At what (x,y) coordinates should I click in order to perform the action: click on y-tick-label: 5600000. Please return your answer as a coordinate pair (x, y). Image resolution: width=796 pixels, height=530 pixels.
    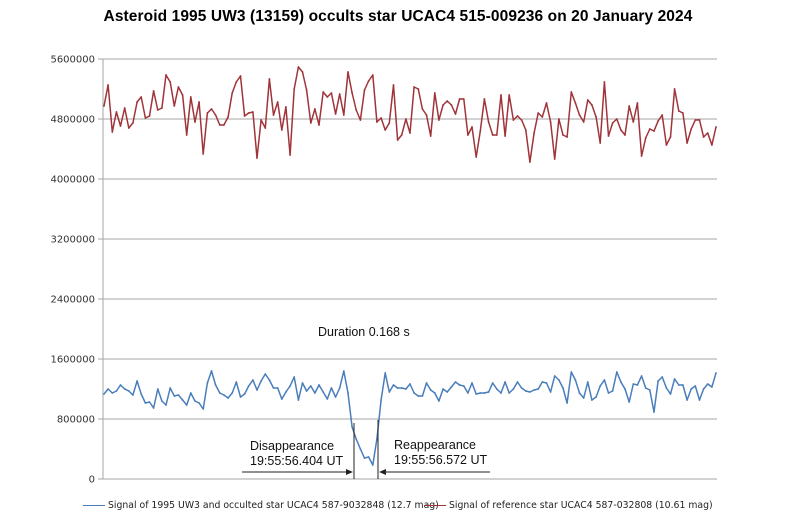
    Looking at the image, I should click on (72, 60).